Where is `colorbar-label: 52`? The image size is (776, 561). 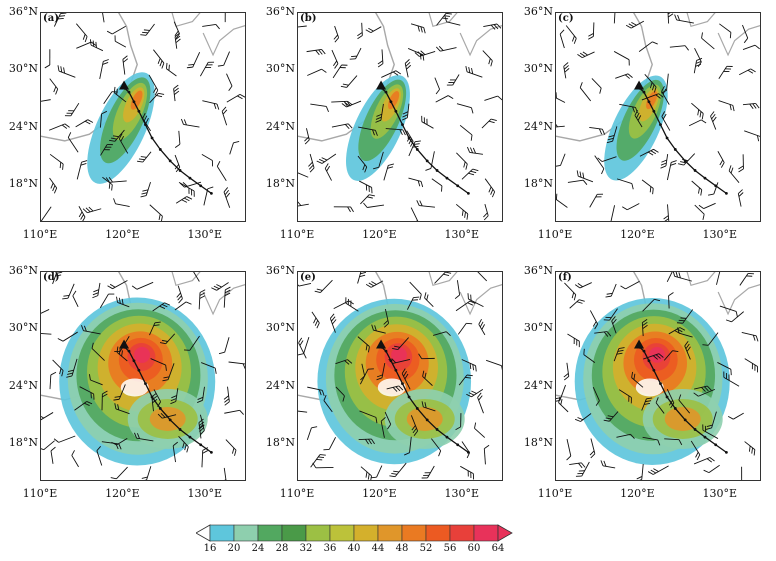 colorbar-label: 52 is located at coordinates (426, 548).